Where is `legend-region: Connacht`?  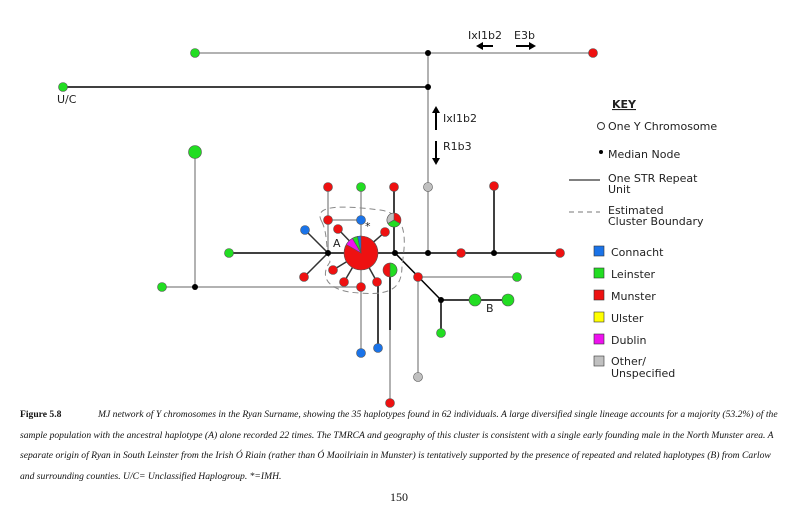
legend-region: Connacht is located at coordinates (637, 252).